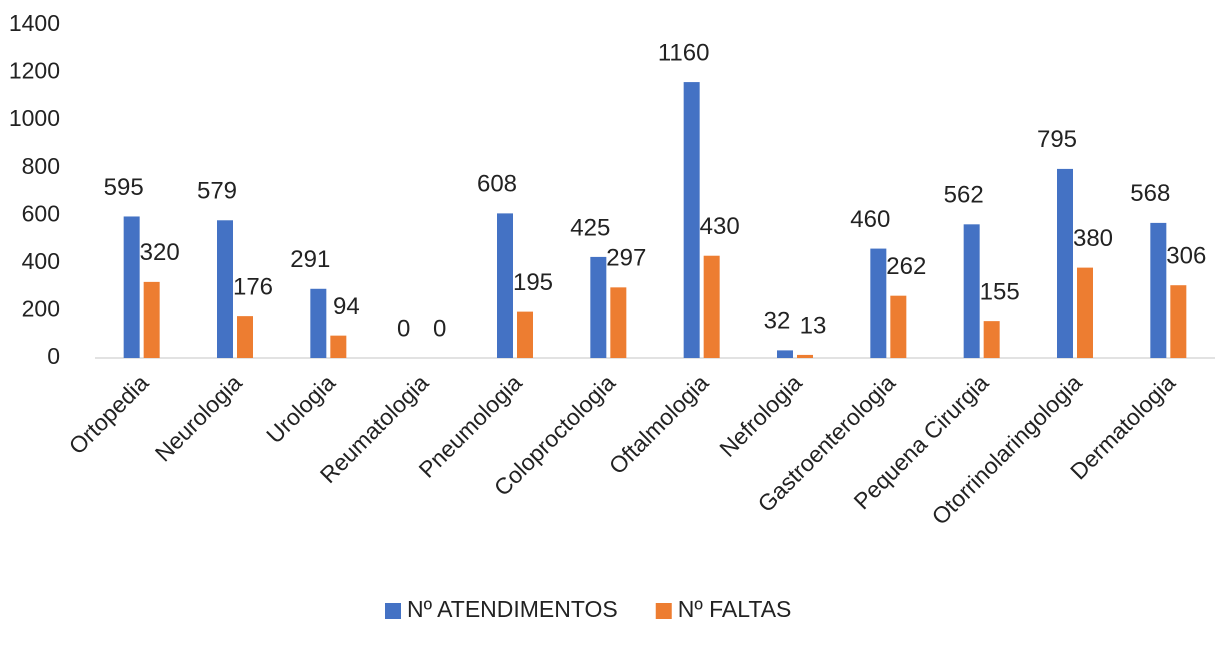 Image resolution: width=1230 pixels, height=648 pixels. I want to click on data-label: 306, so click(1186, 256).